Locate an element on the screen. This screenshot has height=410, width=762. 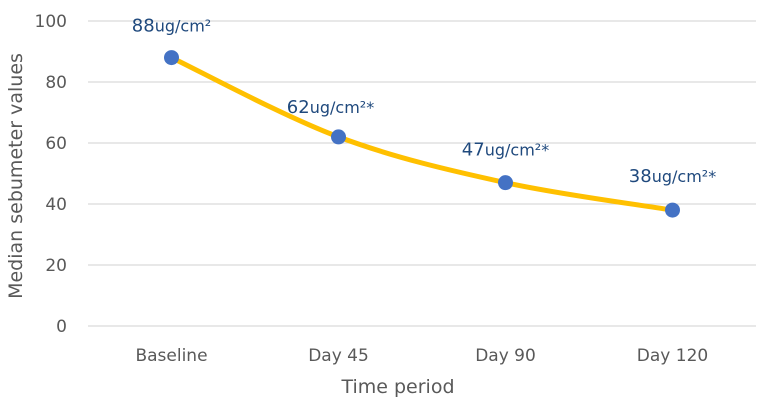
data-label: 62ug/cm²* is located at coordinates (330, 107).